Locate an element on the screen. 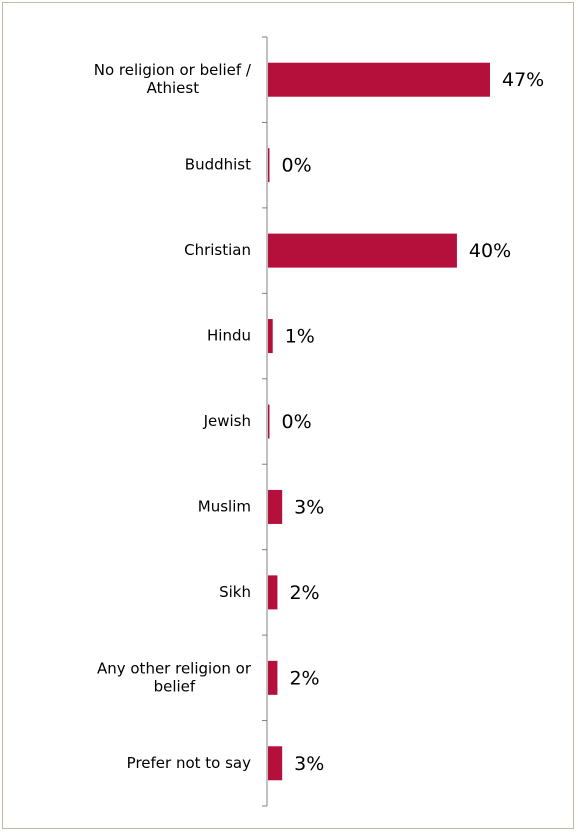 The height and width of the screenshot is (833, 578). category-label: Hindu is located at coordinates (229, 336).